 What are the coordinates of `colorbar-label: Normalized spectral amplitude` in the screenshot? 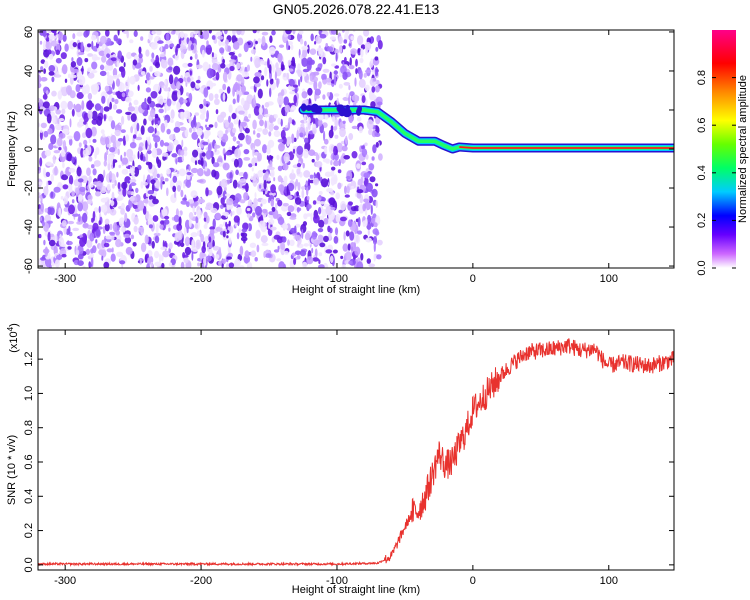 It's located at (743, 149).